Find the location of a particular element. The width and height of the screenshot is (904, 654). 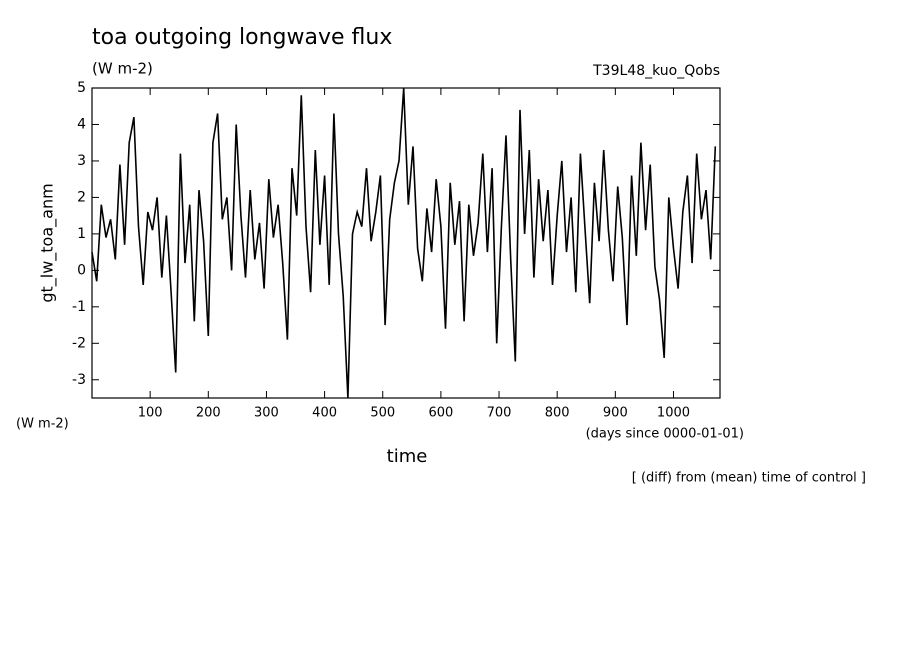

y-tick-label: -3 is located at coordinates (79, 380).